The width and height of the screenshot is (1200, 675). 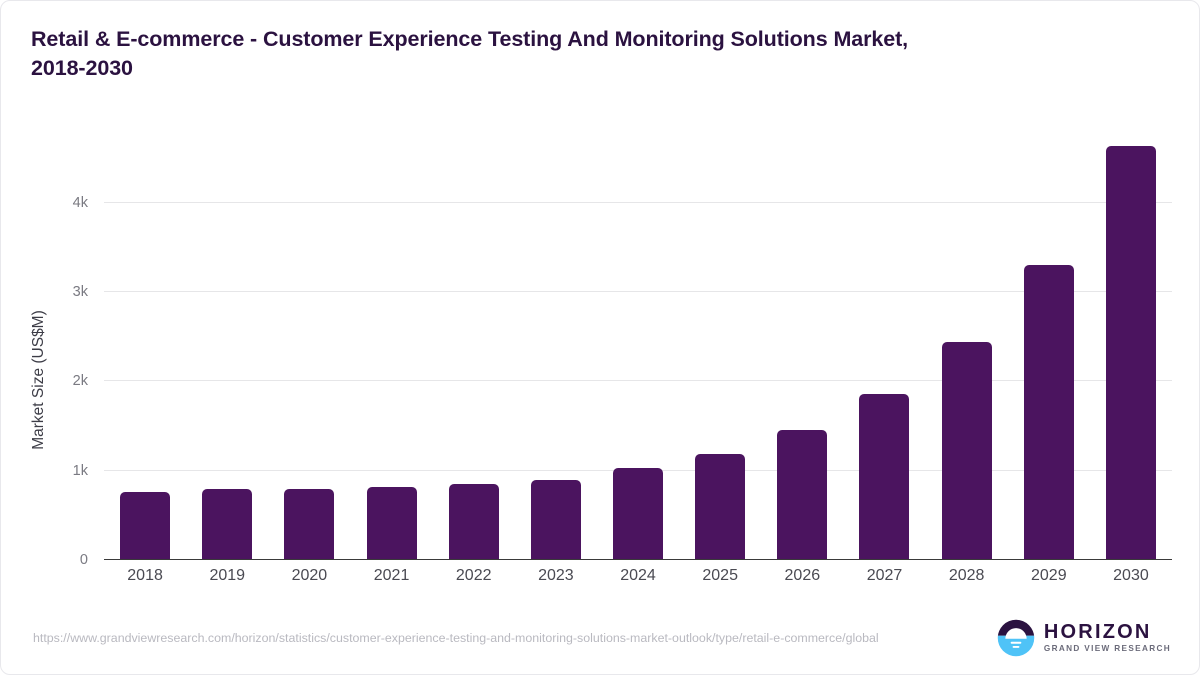 What do you see at coordinates (1097, 632) in the screenshot?
I see `logo-wordmark: HORIZON` at bounding box center [1097, 632].